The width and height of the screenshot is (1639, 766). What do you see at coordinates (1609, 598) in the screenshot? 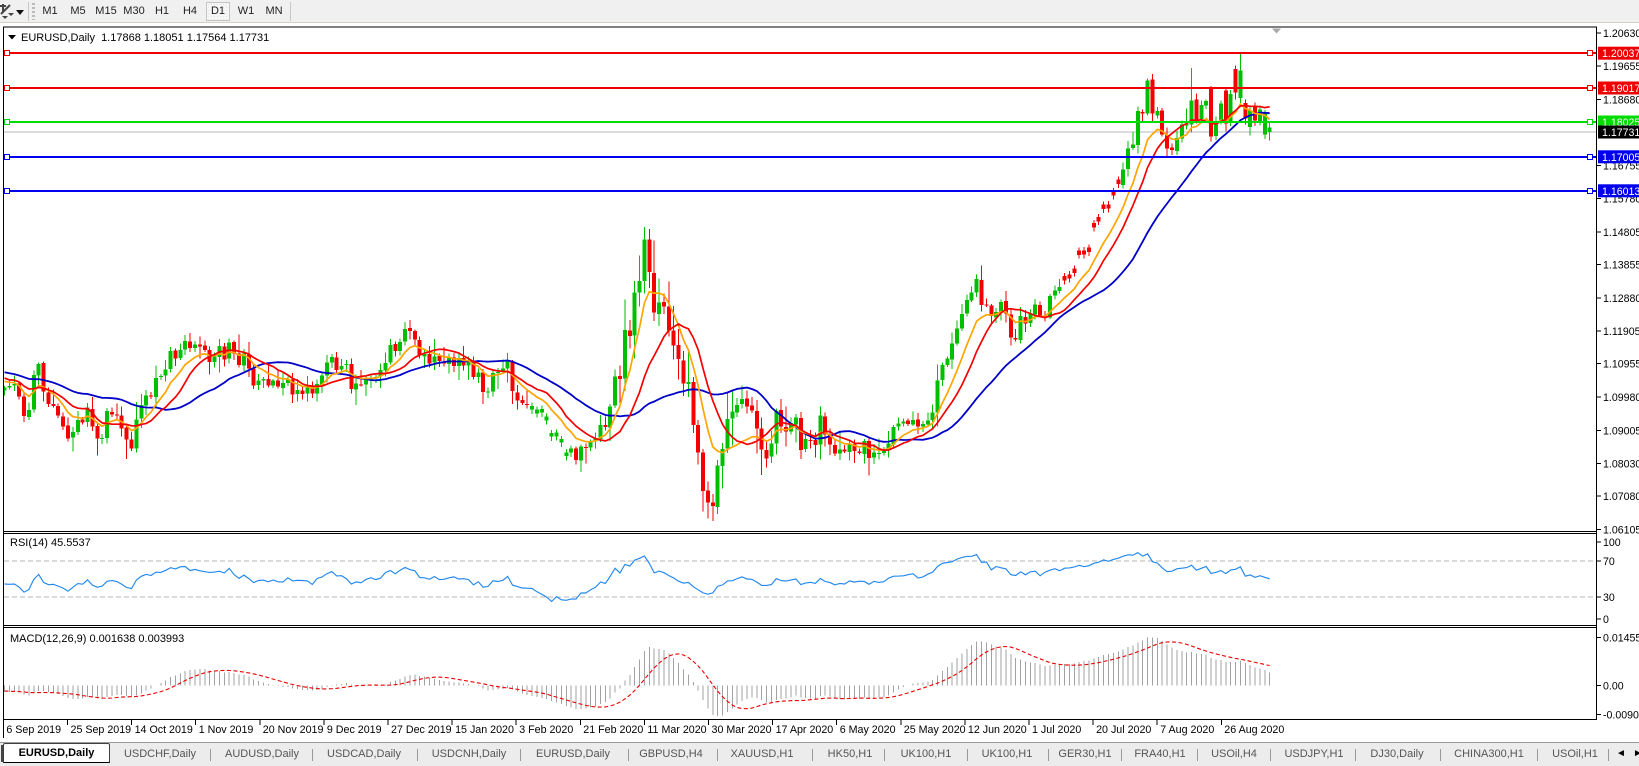
I see `svg-text: 30` at bounding box center [1609, 598].